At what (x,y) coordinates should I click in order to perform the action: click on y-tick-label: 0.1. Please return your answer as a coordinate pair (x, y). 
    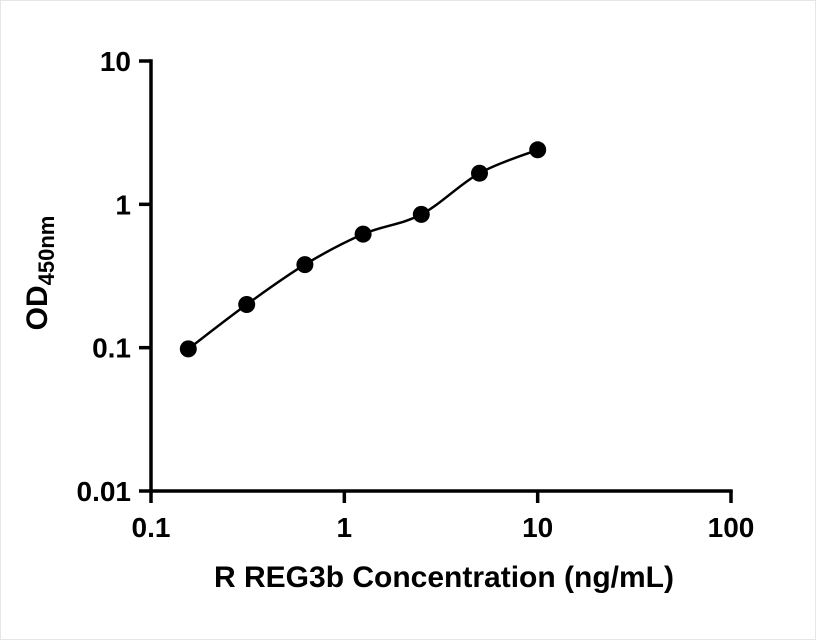
    Looking at the image, I should click on (111, 348).